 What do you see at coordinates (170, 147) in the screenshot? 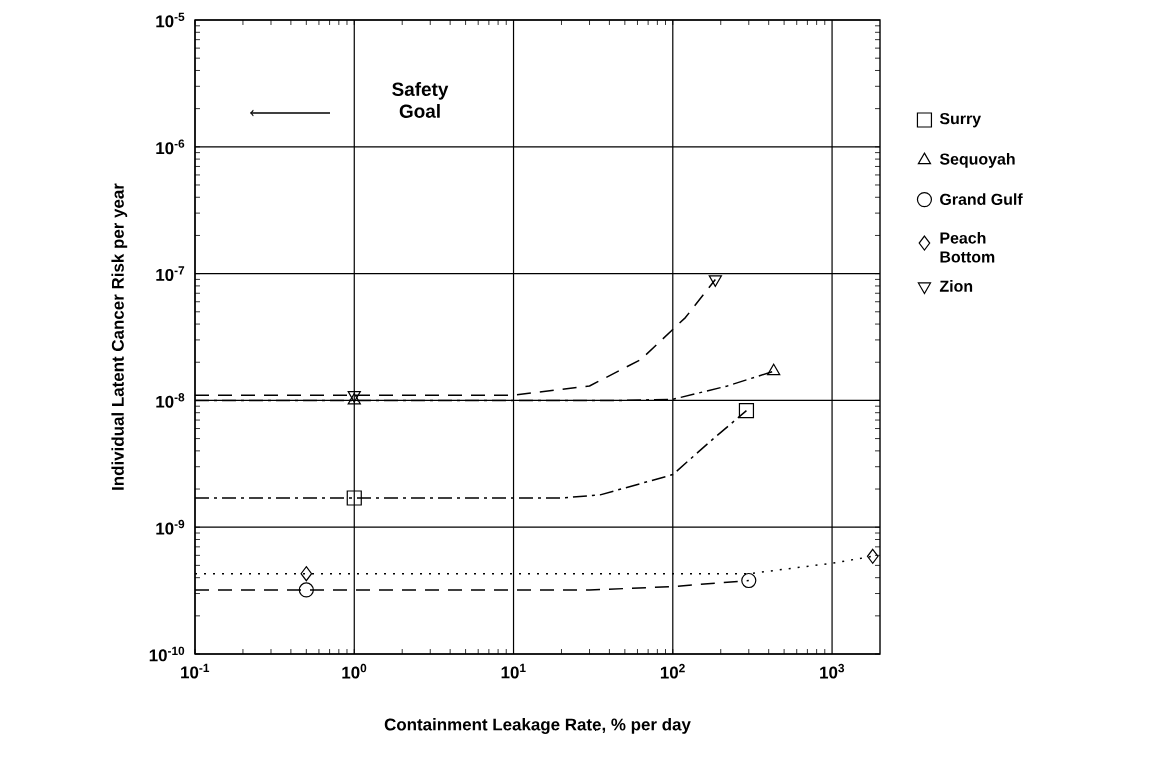
I see `y-tick-label: 10$^{-6}$` at bounding box center [170, 147].